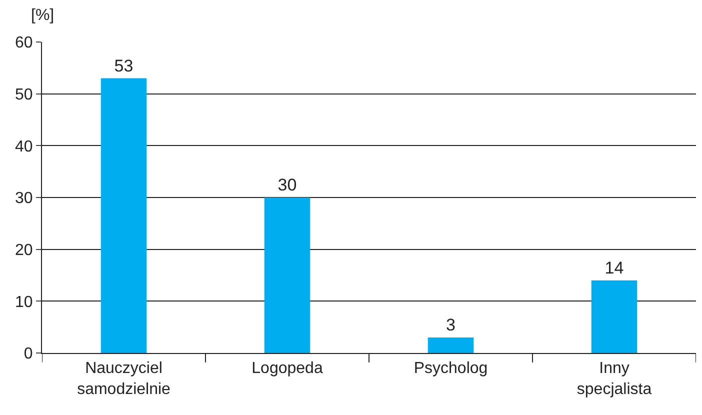 Image resolution: width=702 pixels, height=415 pixels. Describe the element at coordinates (24, 95) in the screenshot. I see `y-tick-label: 50` at that location.